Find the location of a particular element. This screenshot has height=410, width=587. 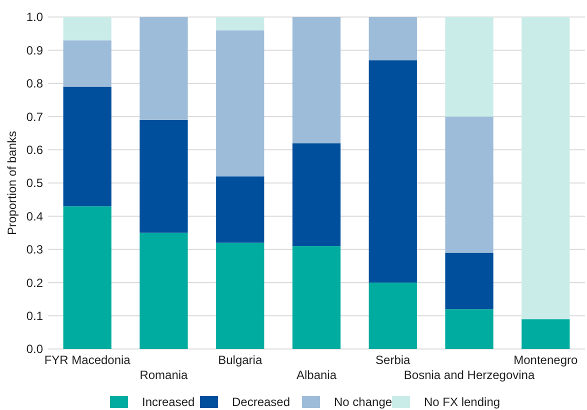

x-tick-label: Romania is located at coordinates (164, 375).